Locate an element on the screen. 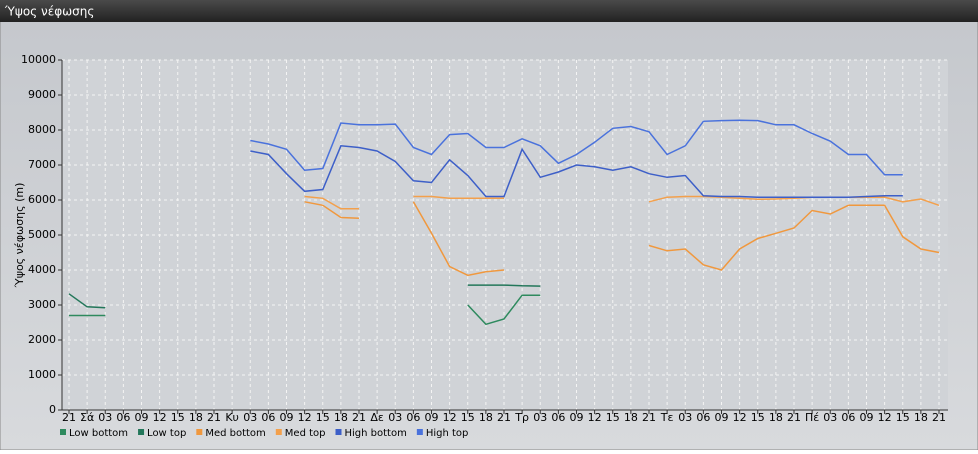 This screenshot has width=978, height=454. legend-label: Med top is located at coordinates (305, 433).